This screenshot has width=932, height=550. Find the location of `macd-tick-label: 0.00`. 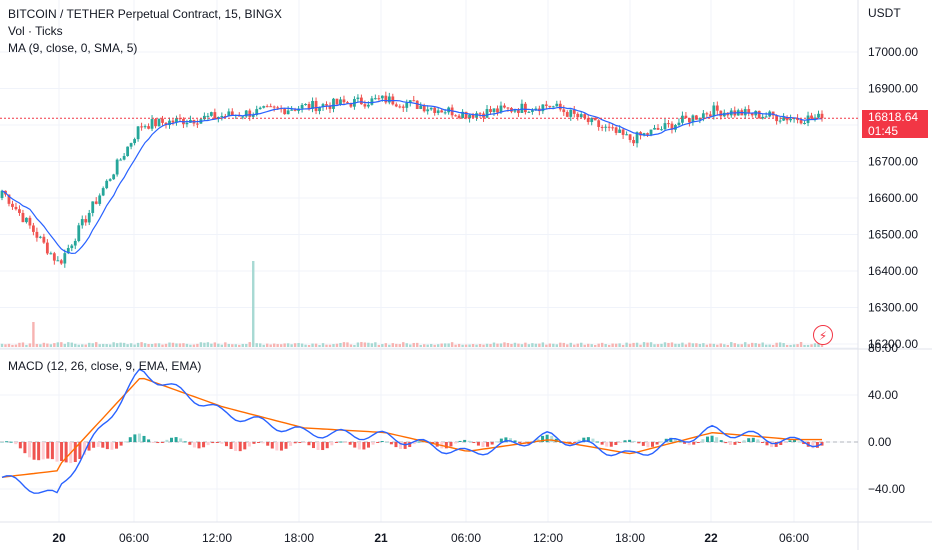

macd-tick-label: 0.00 is located at coordinates (880, 442).